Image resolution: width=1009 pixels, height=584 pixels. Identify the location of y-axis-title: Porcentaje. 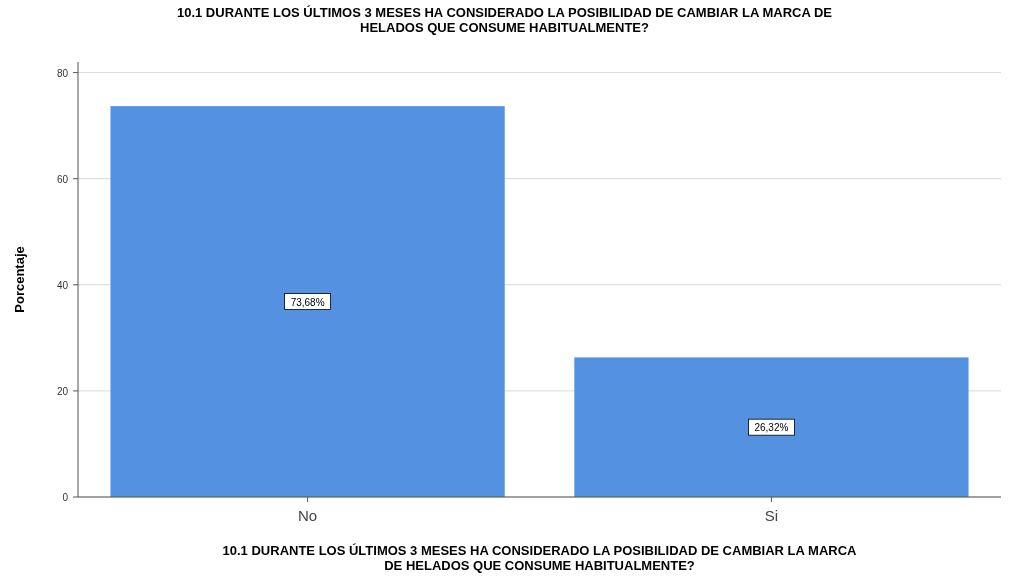
(19, 279).